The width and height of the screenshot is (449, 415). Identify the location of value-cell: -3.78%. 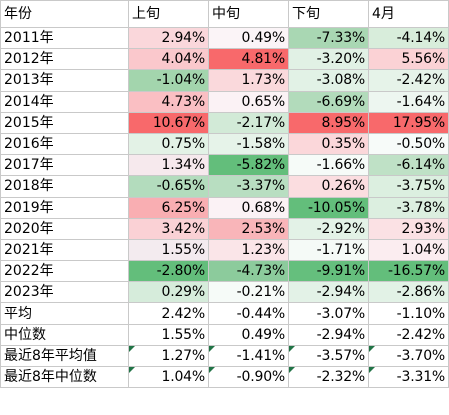
(408, 207).